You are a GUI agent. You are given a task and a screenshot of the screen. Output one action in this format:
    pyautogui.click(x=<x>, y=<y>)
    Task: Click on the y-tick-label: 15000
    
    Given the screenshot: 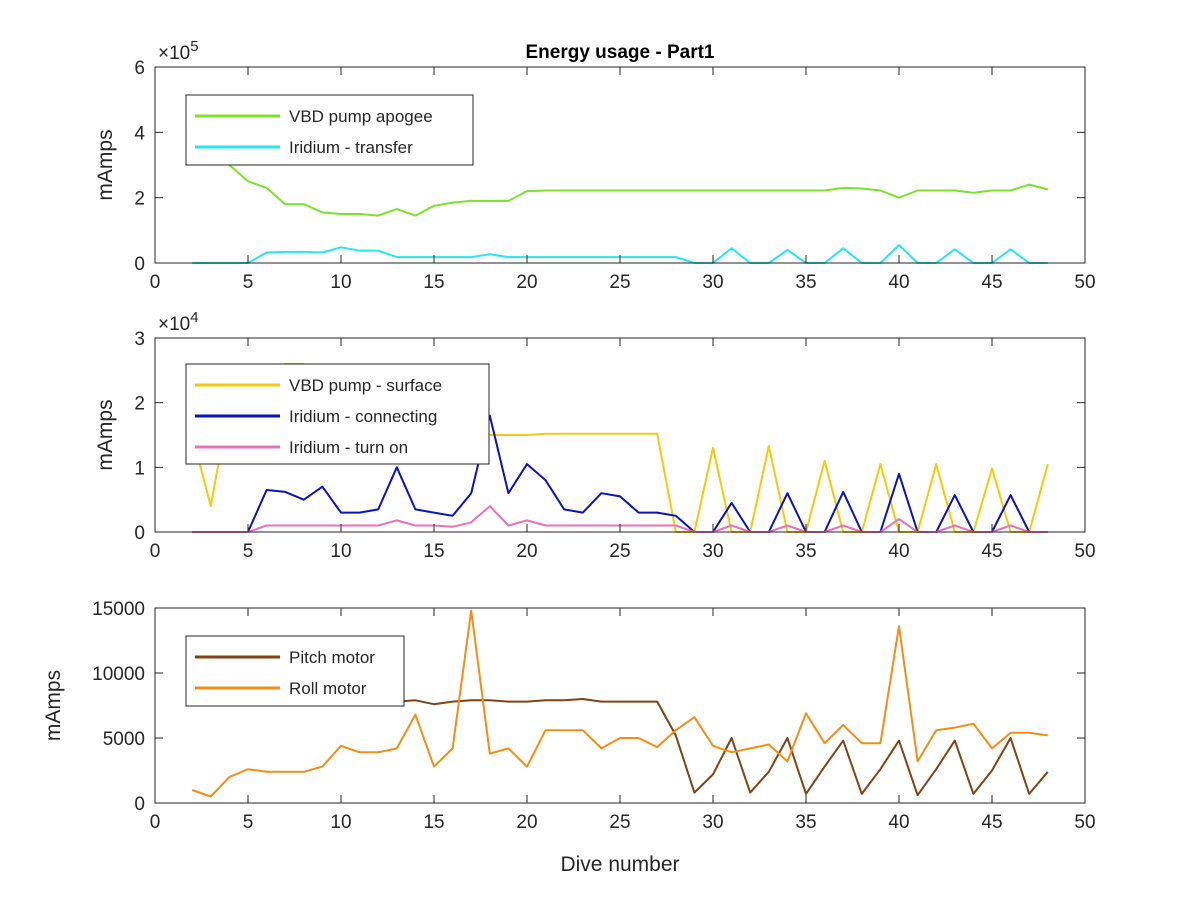 What is the action you would take?
    pyautogui.click(x=118, y=609)
    